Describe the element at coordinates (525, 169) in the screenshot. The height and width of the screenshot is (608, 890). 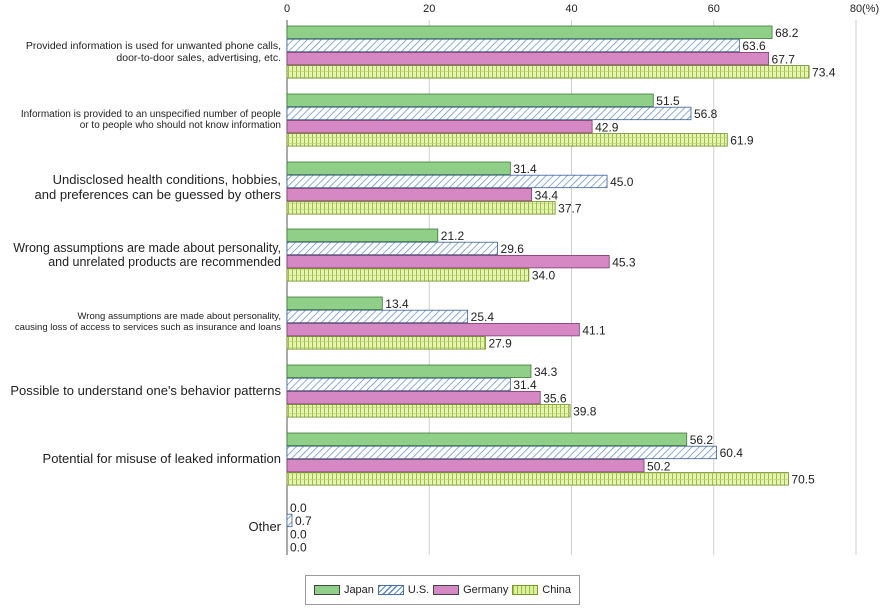
I see `value-label-japan: 31.4` at that location.